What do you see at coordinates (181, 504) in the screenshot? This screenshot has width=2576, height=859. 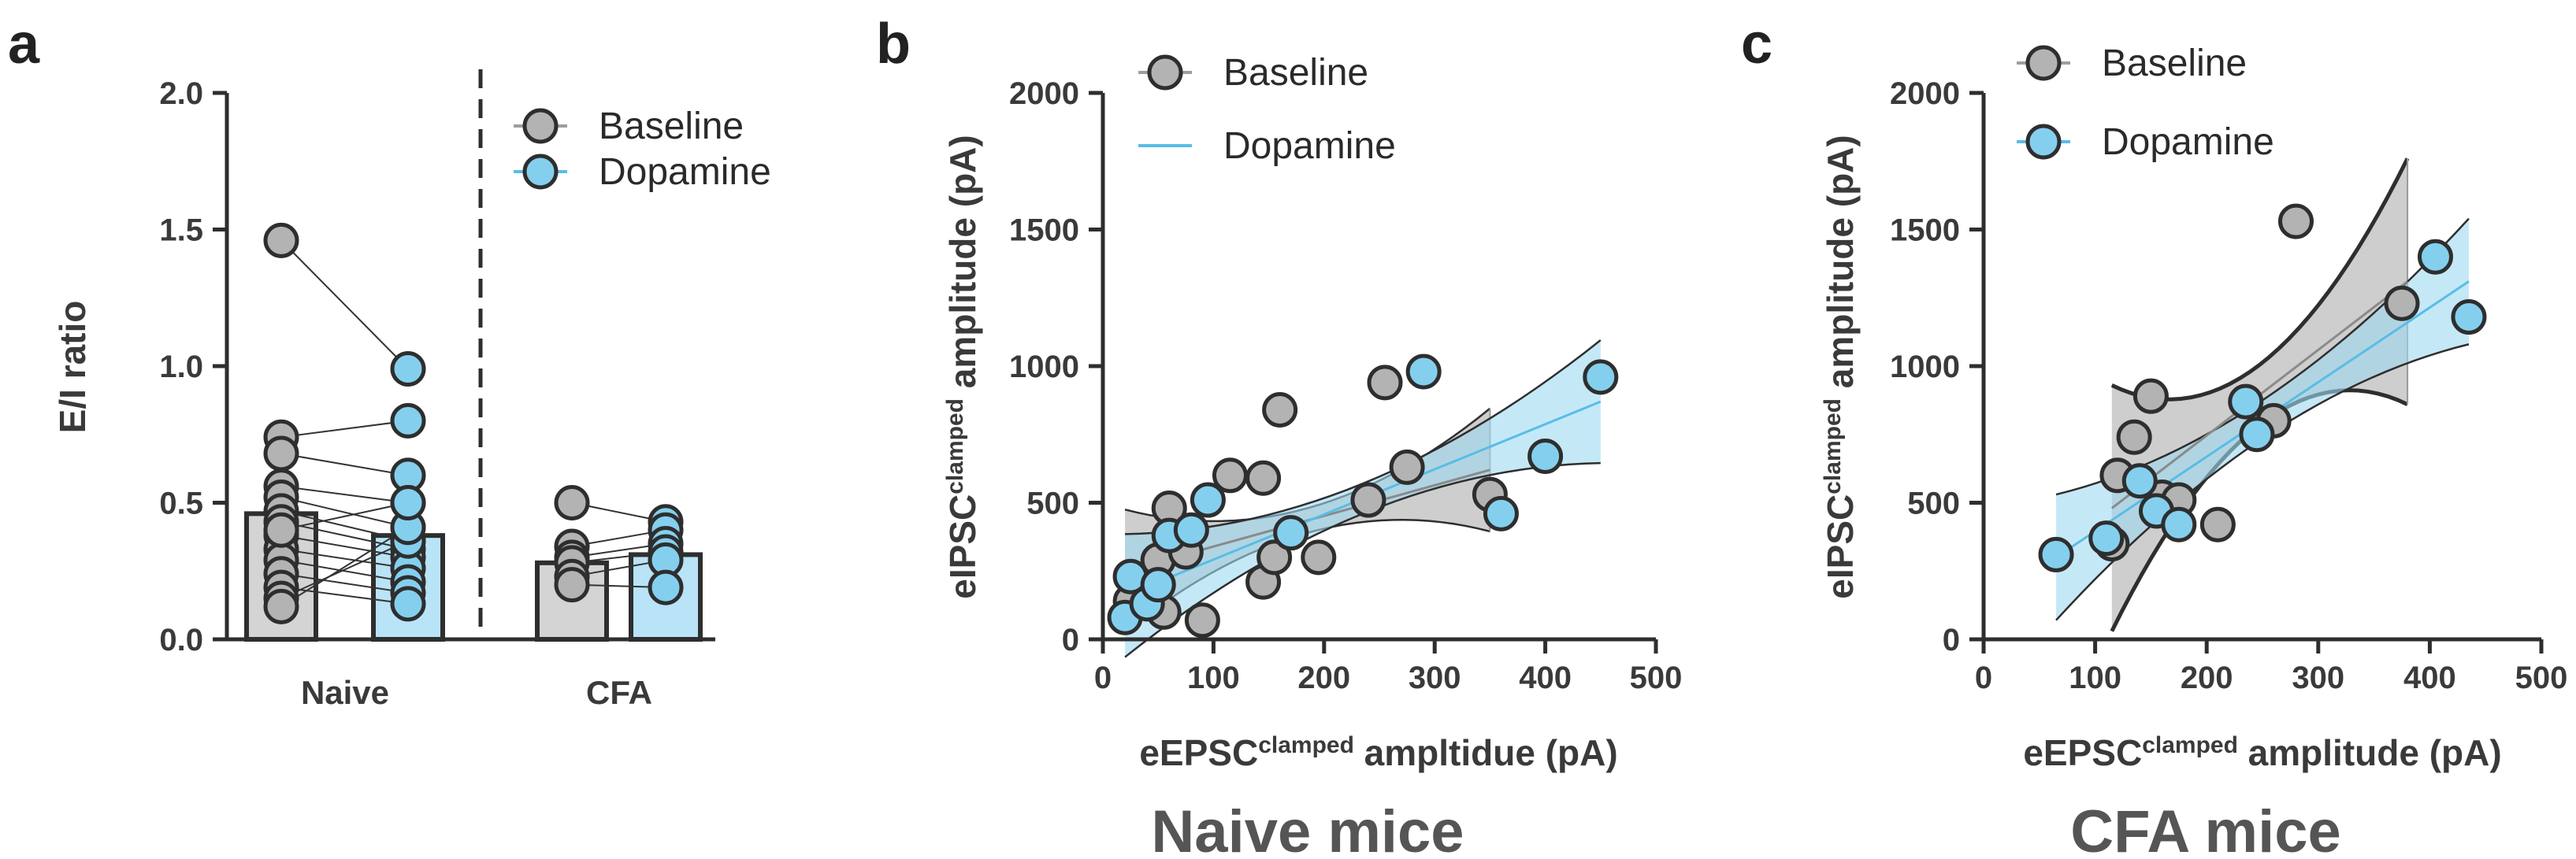 I see `panel-a-y-tick-label: 0.5` at bounding box center [181, 504].